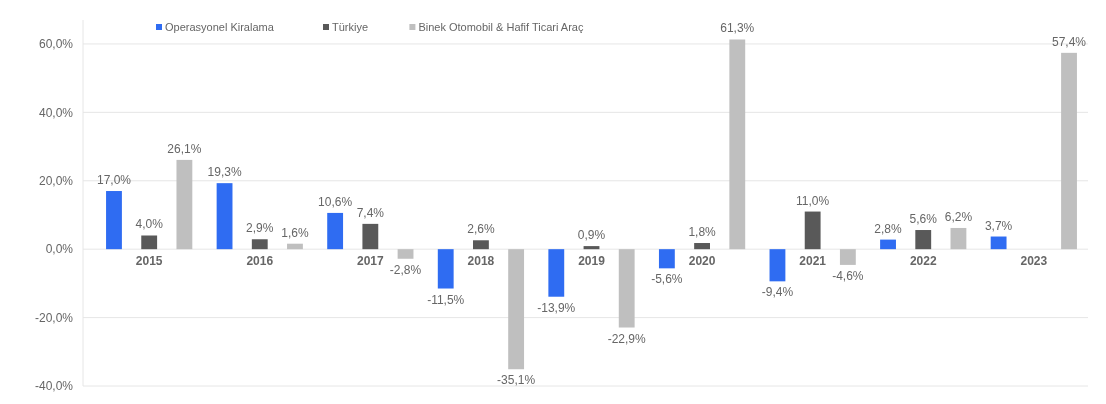  What do you see at coordinates (591, 235) in the screenshot?
I see `data-label: 0,9%` at bounding box center [591, 235].